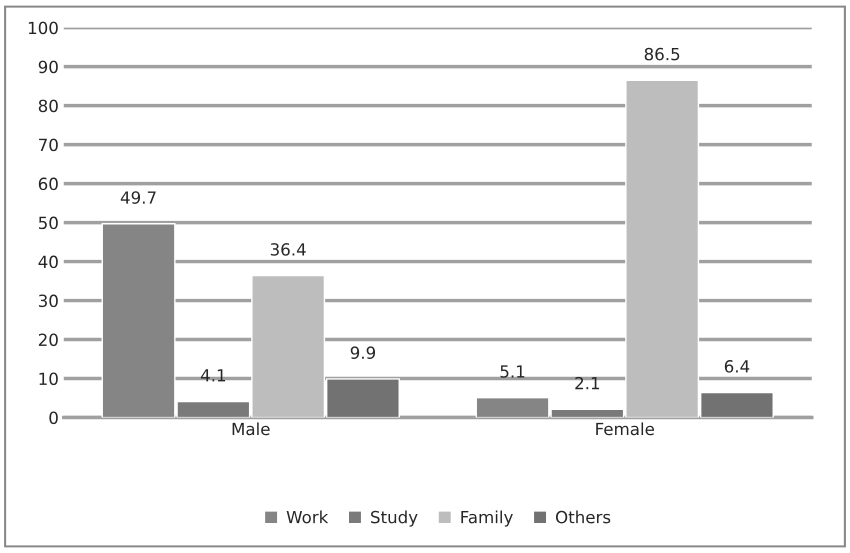 The height and width of the screenshot is (553, 850). Describe the element at coordinates (43, 28) in the screenshot. I see `y-tick-label: 100` at that location.